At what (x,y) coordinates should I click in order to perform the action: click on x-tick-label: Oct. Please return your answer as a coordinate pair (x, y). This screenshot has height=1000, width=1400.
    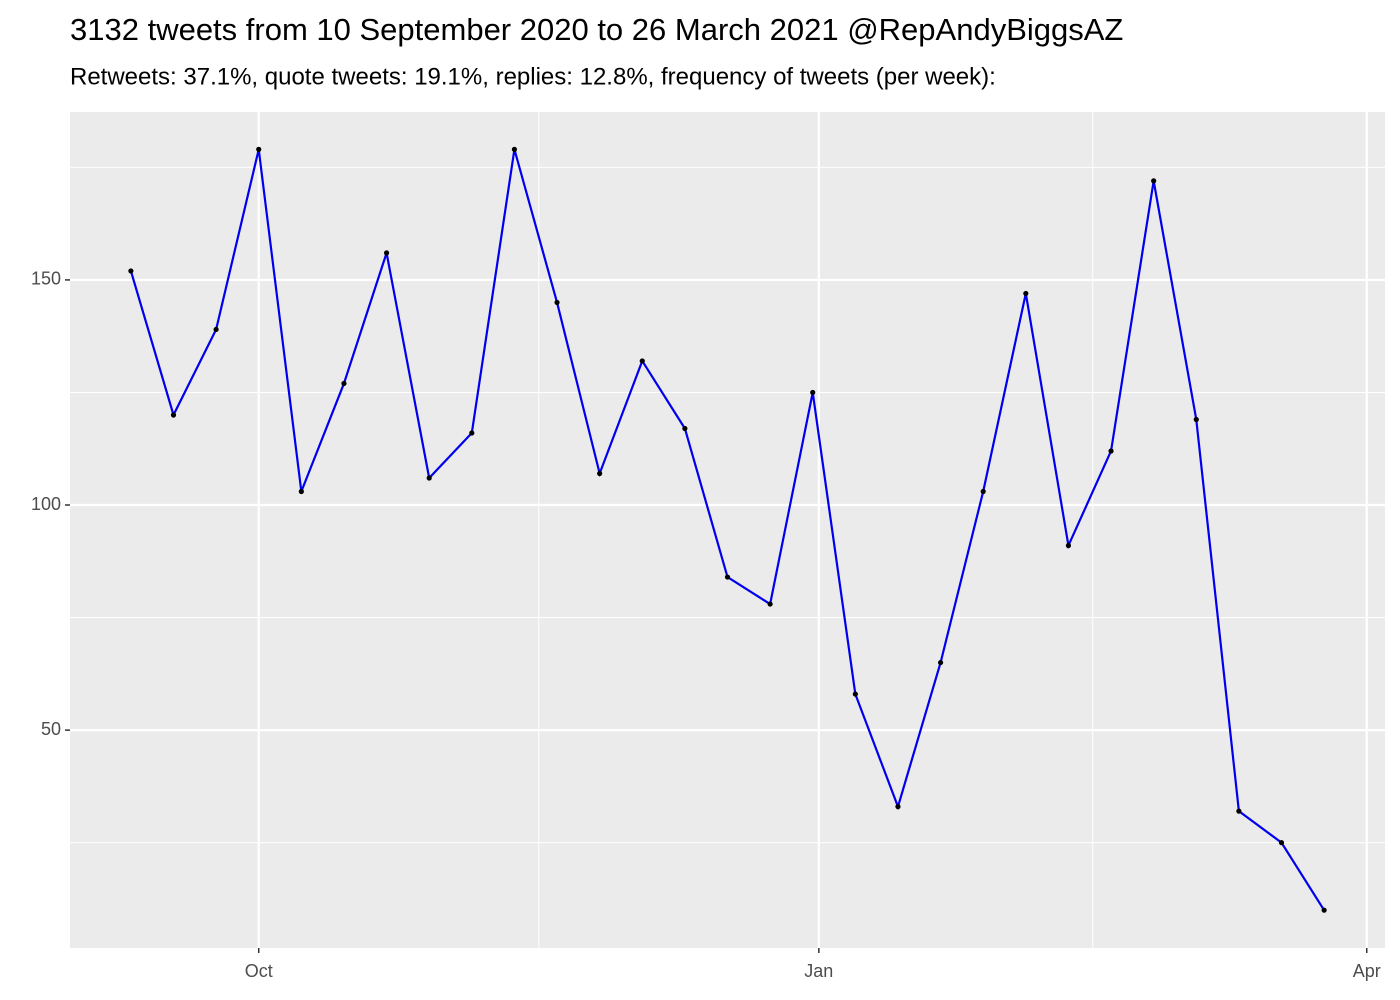
    Looking at the image, I should click on (259, 971).